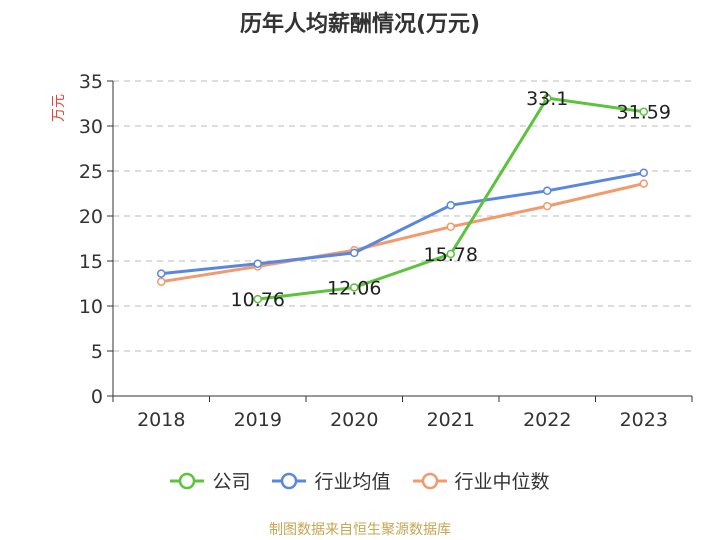  What do you see at coordinates (59, 108) in the screenshot?
I see `y-axis-label: 万元` at bounding box center [59, 108].